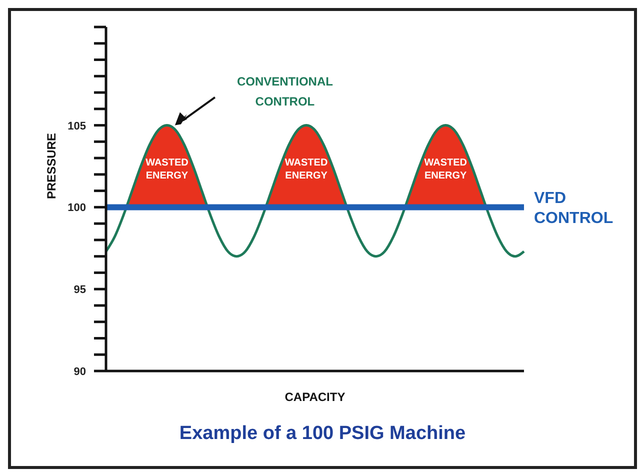 The image size is (641, 473). I want to click on ref-line-label: VFD CONTROL, so click(574, 209).